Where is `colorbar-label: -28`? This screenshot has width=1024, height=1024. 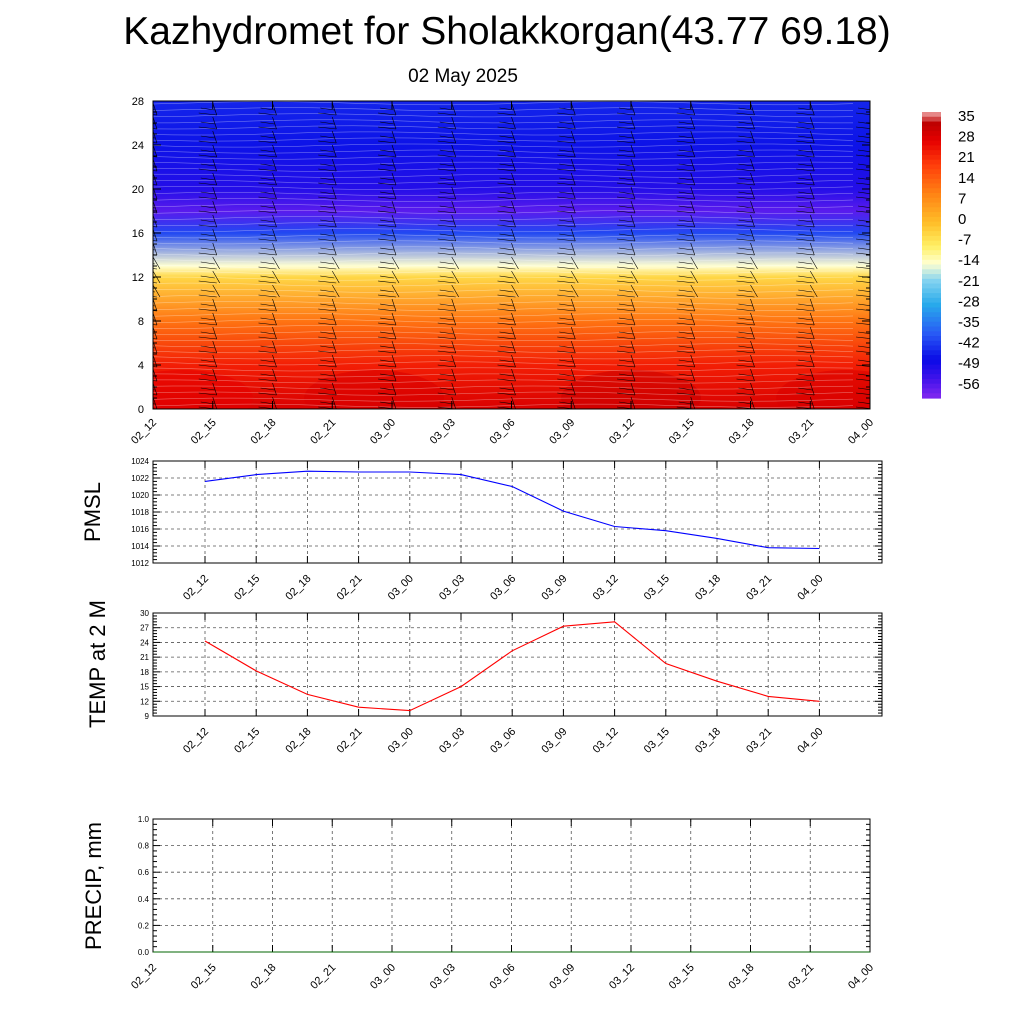
colorbar-label: -28 is located at coordinates (969, 301).